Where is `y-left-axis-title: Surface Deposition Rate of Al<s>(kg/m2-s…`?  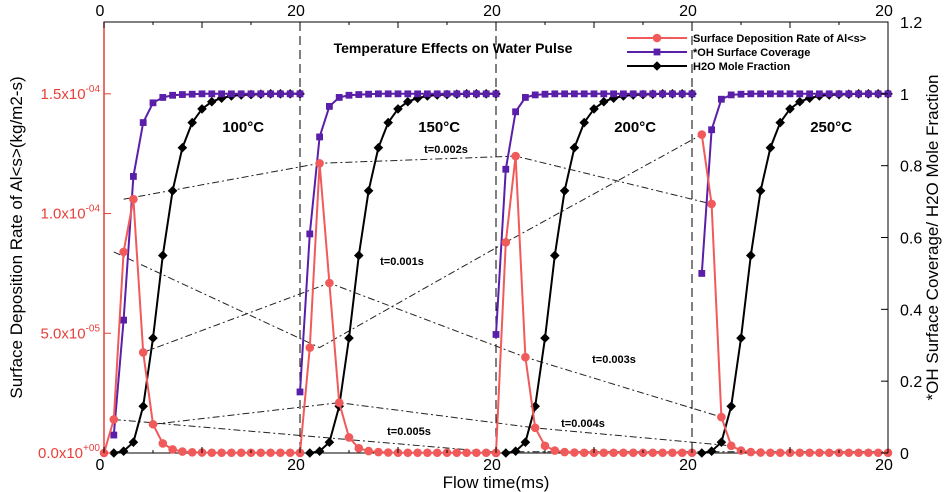
y-left-axis-title: Surface Deposition Rate of Al<s>(kg/m2-s… is located at coordinates (16, 237).